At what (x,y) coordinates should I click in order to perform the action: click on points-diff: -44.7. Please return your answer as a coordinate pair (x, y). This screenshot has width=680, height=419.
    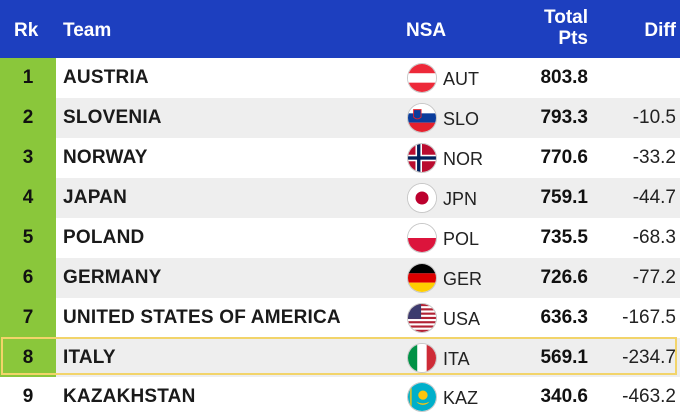
    Looking at the image, I should click on (654, 197).